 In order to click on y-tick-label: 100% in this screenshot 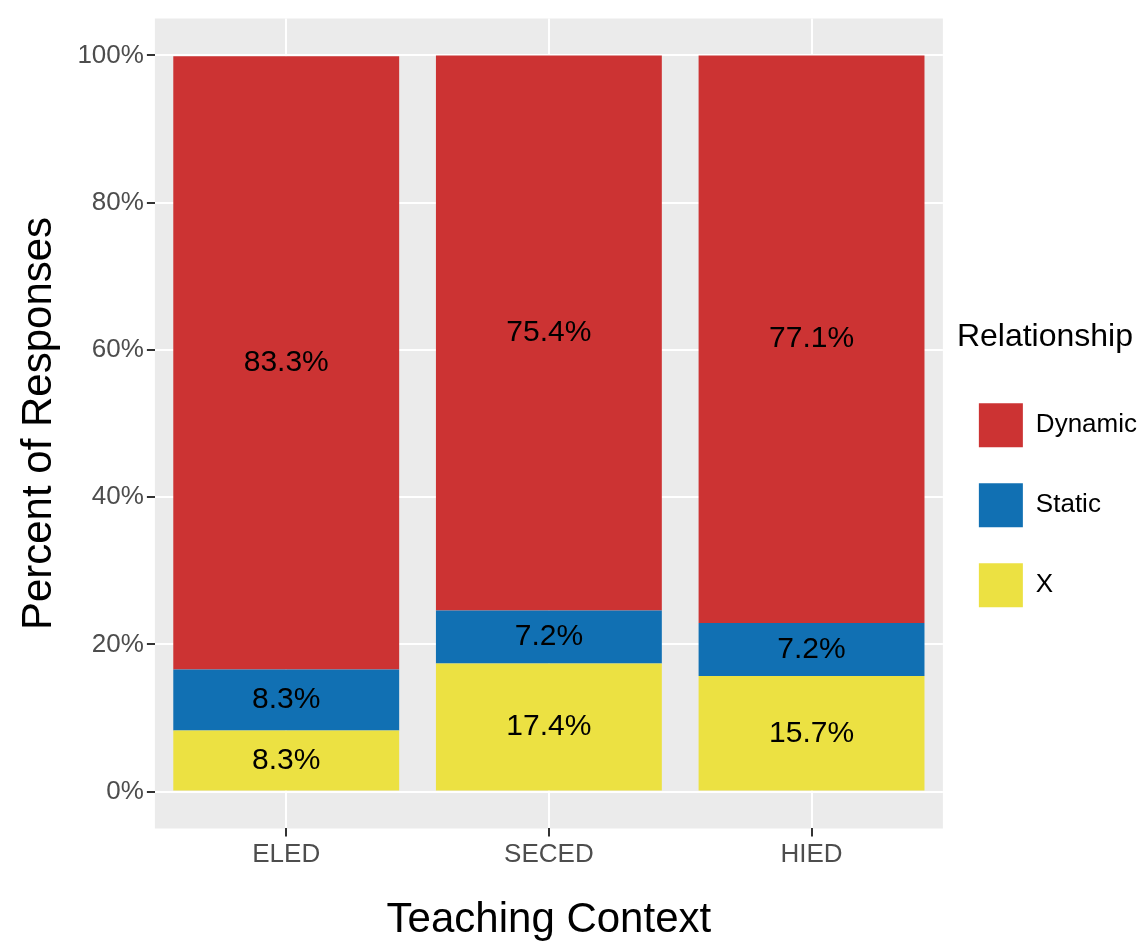, I will do `click(110, 53)`.